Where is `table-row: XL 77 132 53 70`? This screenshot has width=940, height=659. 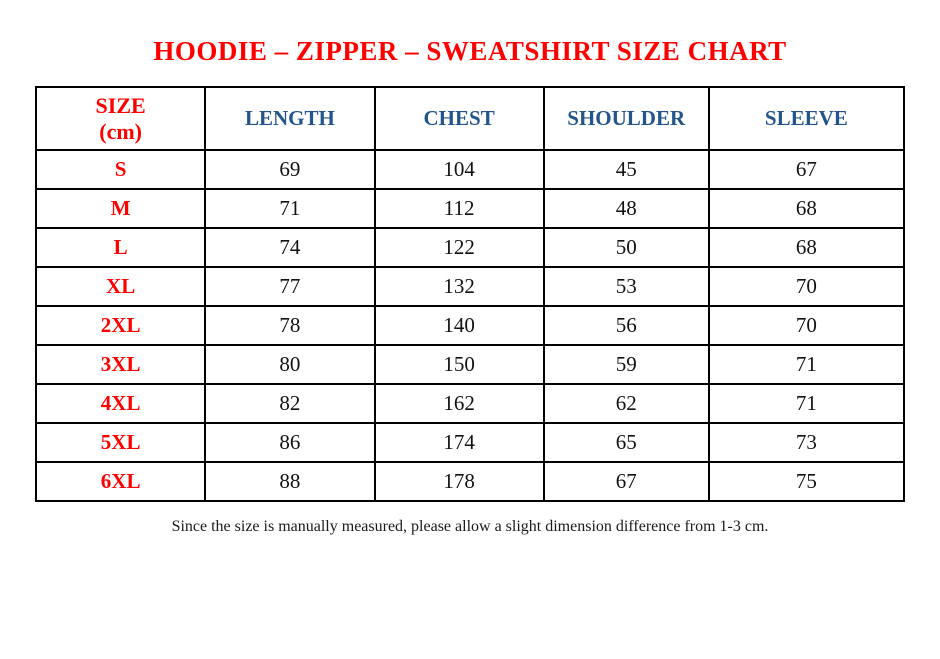 table-row: XL 77 132 53 70 is located at coordinates (470, 286).